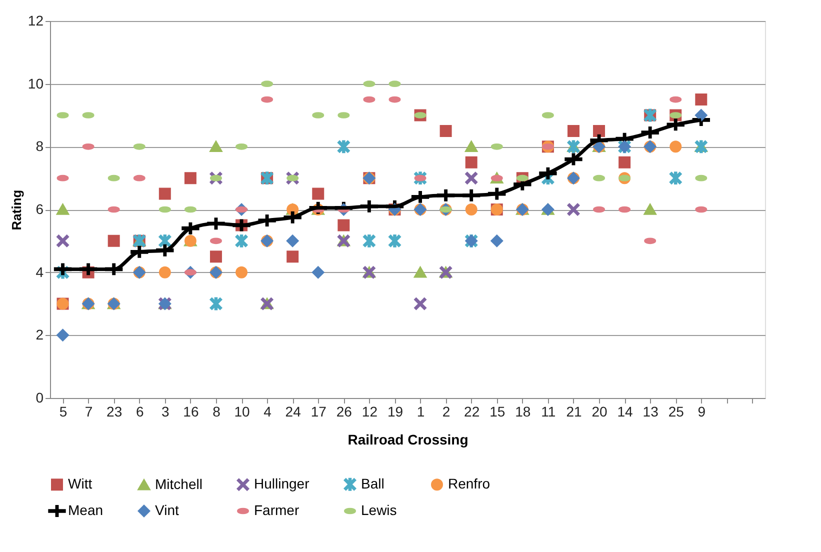  What do you see at coordinates (408, 440) in the screenshot?
I see `x-axis-title: Railroad Crossing` at bounding box center [408, 440].